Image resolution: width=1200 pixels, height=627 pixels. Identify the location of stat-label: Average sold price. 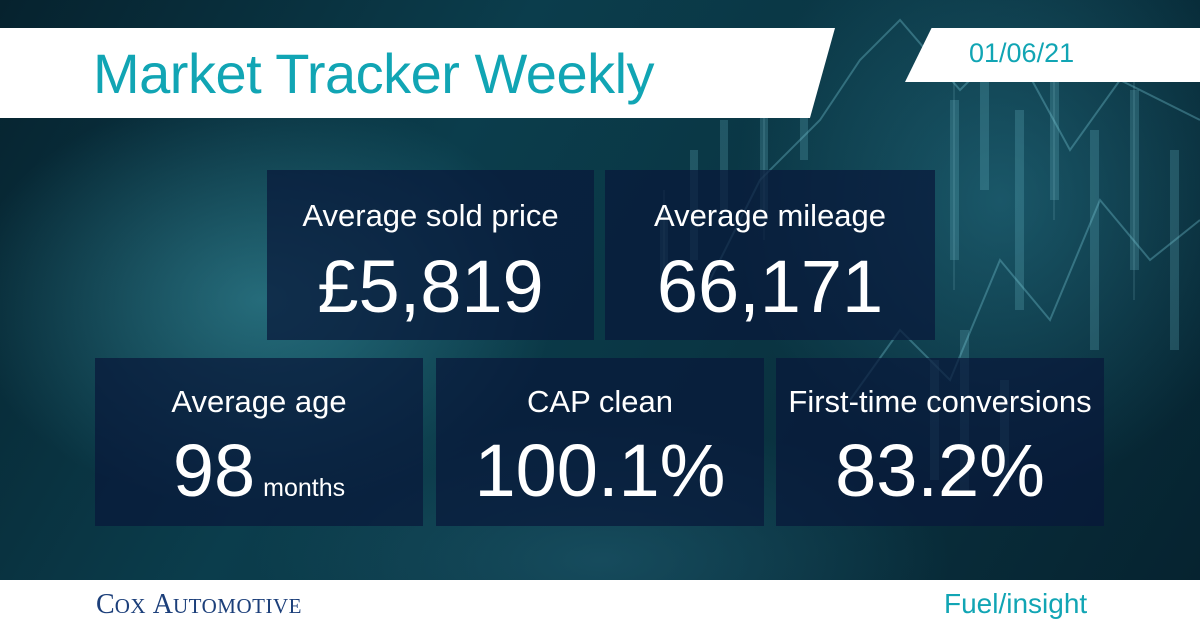
(430, 215).